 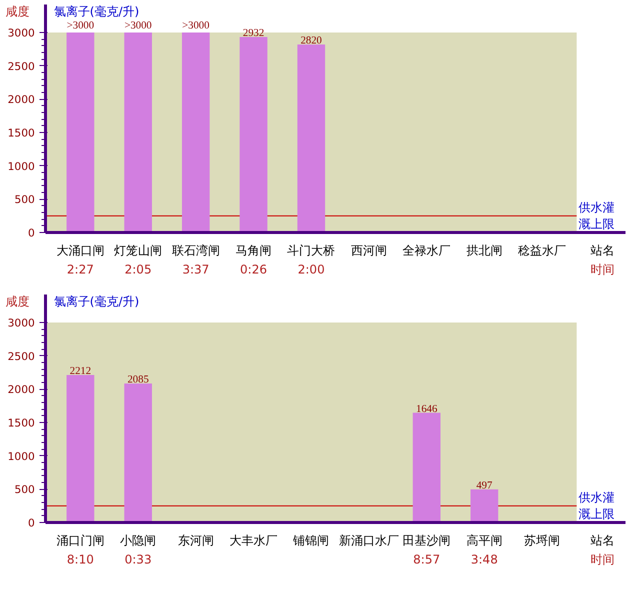 What do you see at coordinates (196, 541) in the screenshot?
I see `x-tick-label: 东河闸` at bounding box center [196, 541].